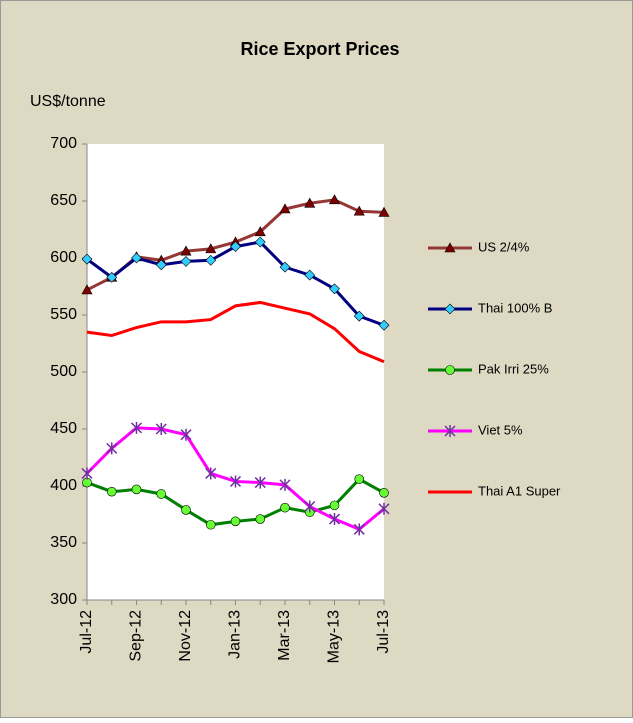 The image size is (633, 723). What do you see at coordinates (63, 599) in the screenshot?
I see `y-tick-label: 300` at bounding box center [63, 599].